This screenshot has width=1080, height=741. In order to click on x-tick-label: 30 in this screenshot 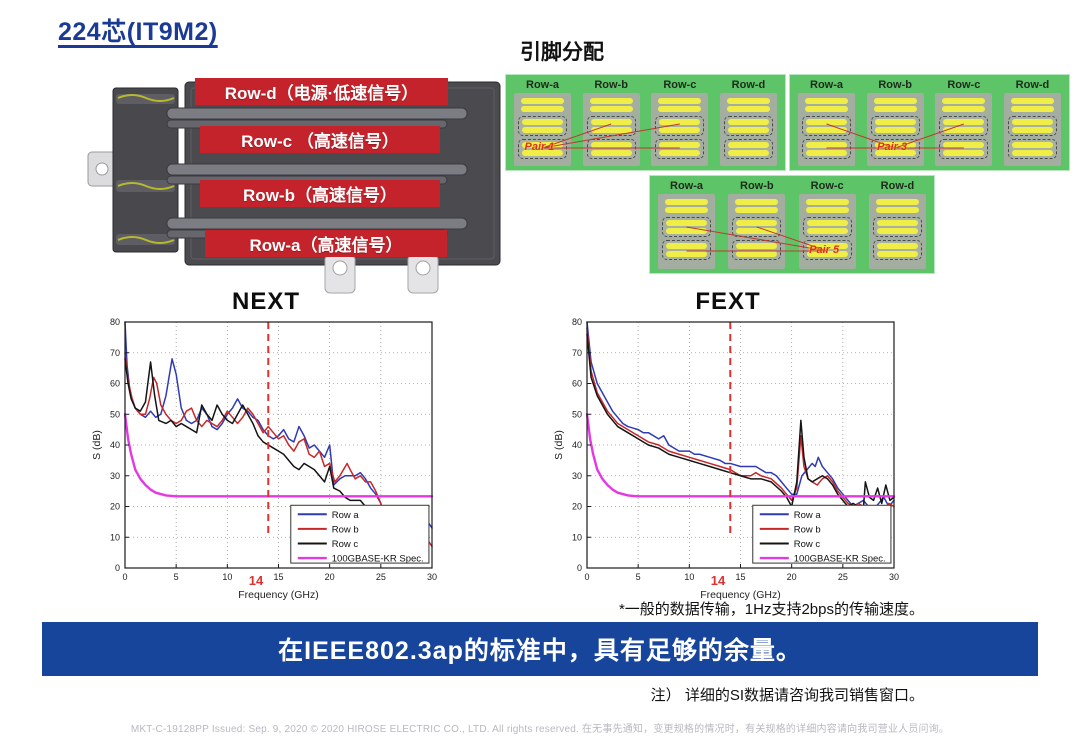, I will do `click(432, 577)`.